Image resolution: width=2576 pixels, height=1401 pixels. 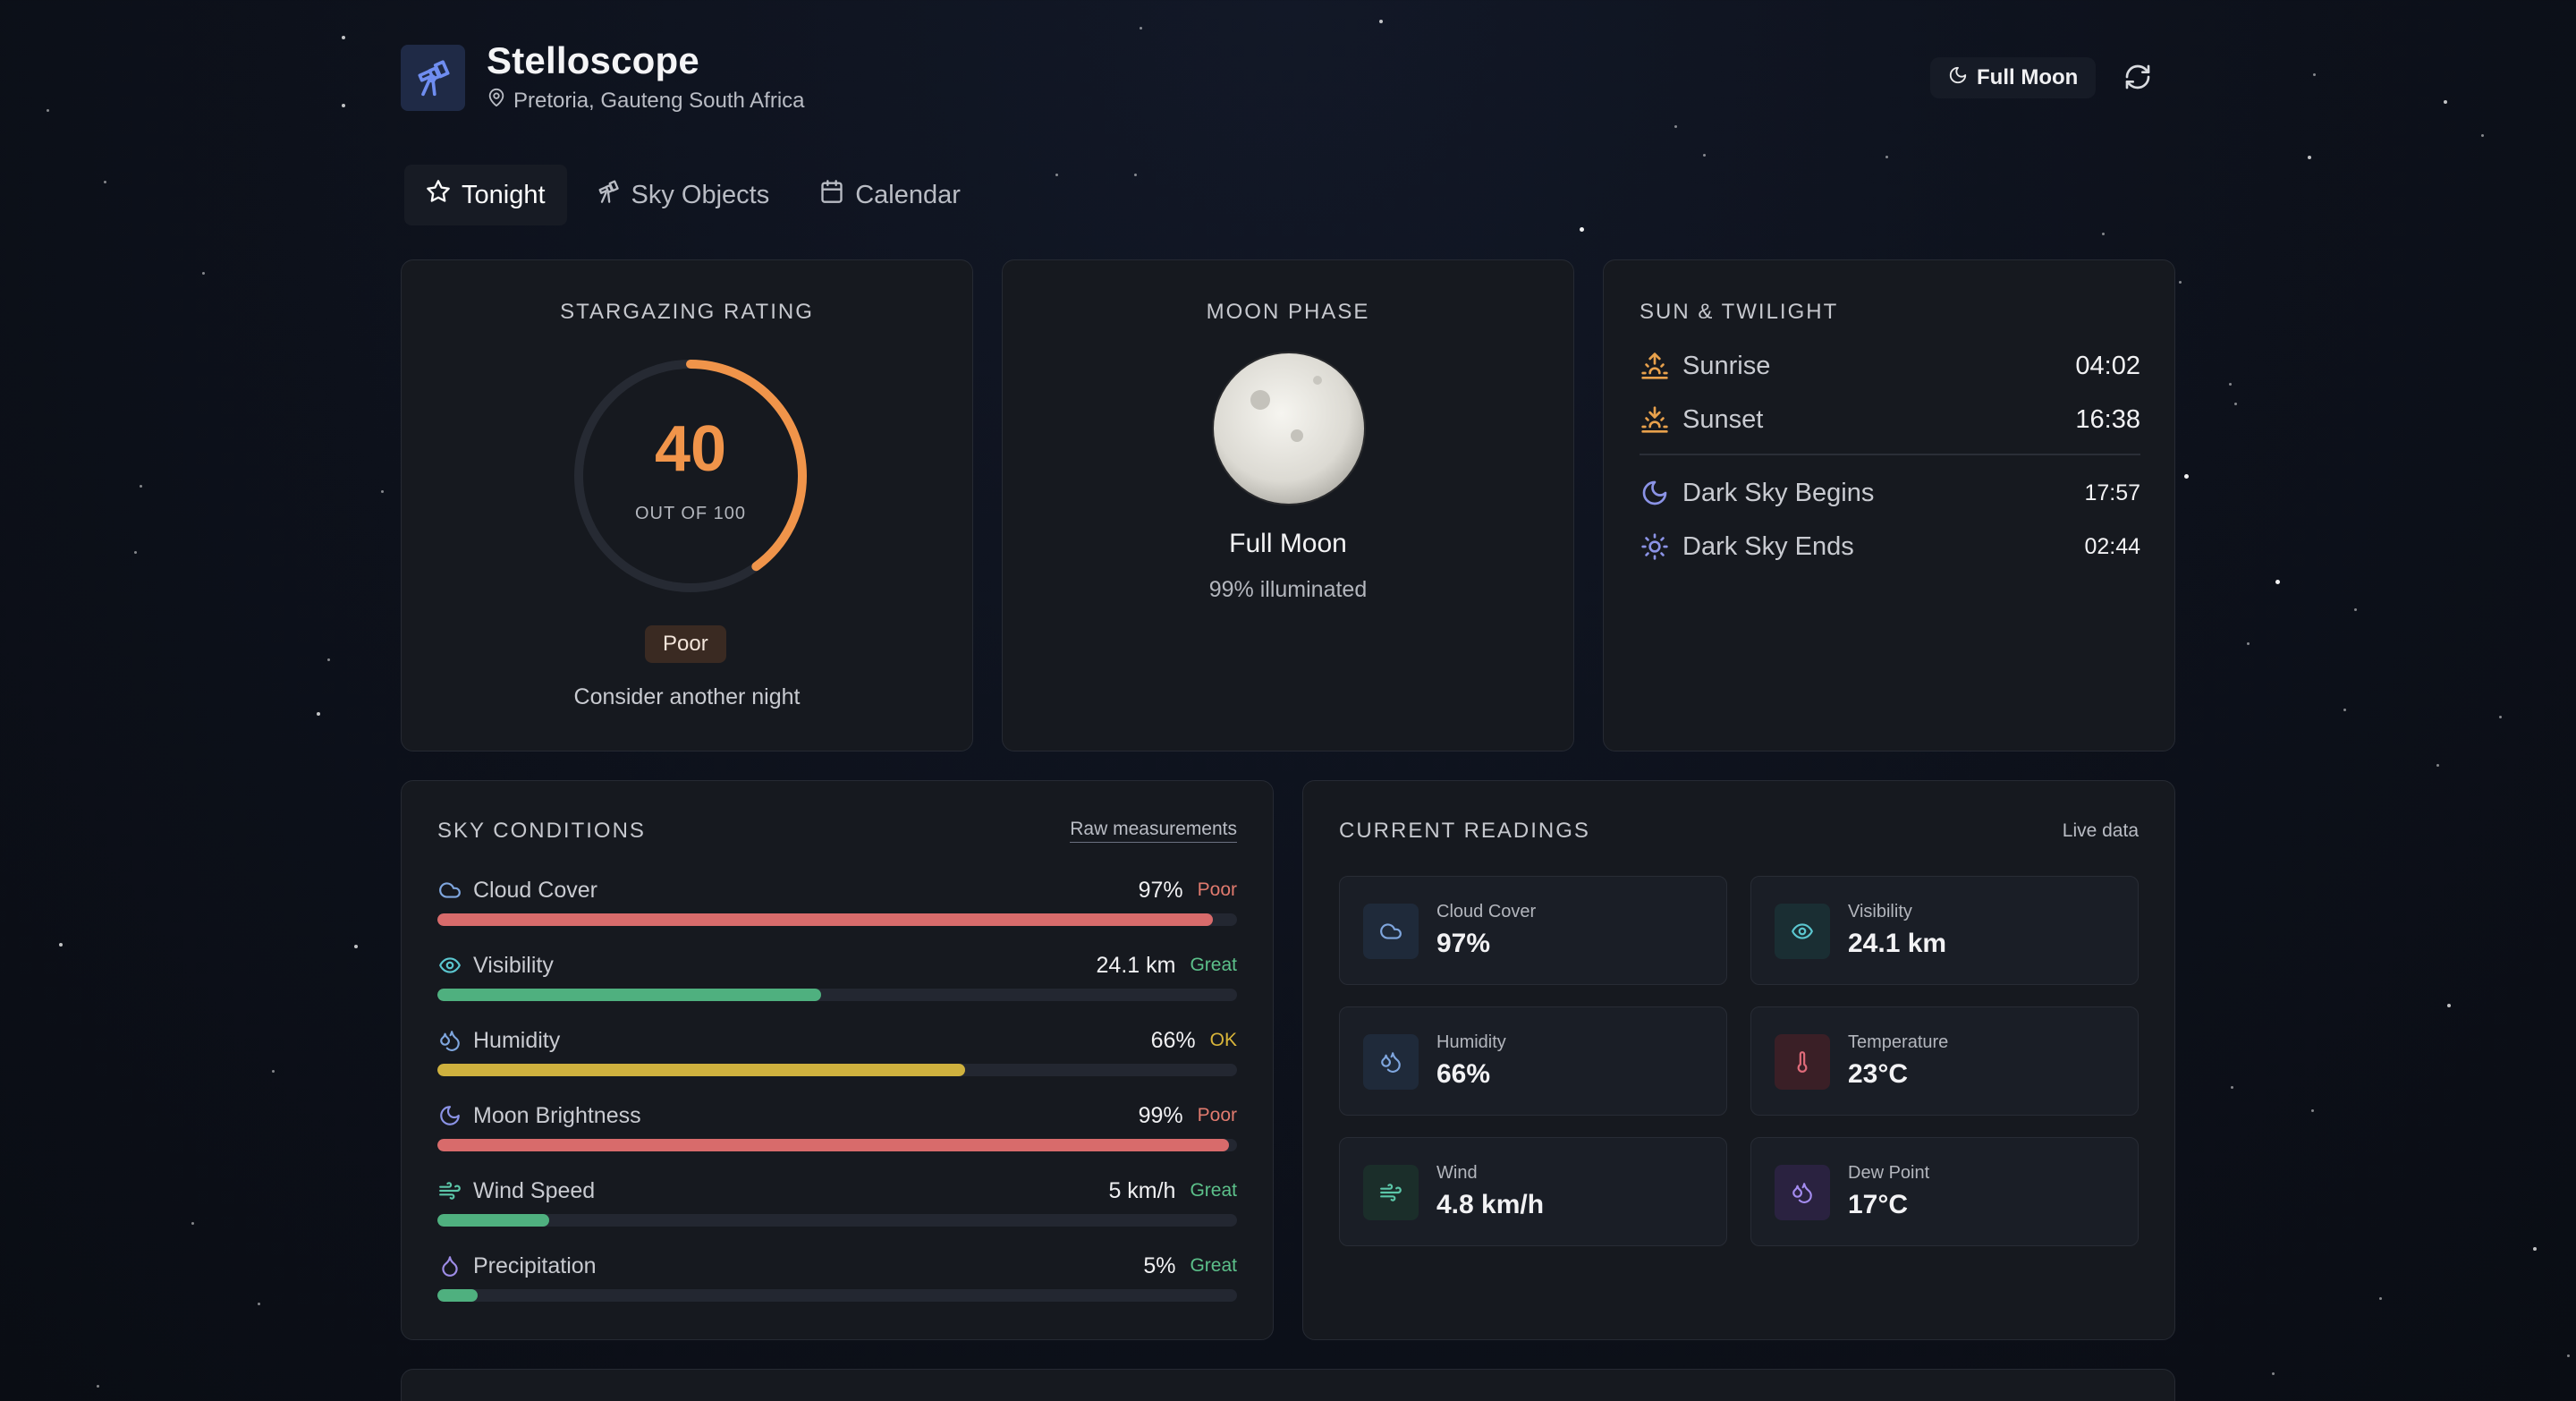 What do you see at coordinates (449, 890) in the screenshot?
I see `cloud-icon` at bounding box center [449, 890].